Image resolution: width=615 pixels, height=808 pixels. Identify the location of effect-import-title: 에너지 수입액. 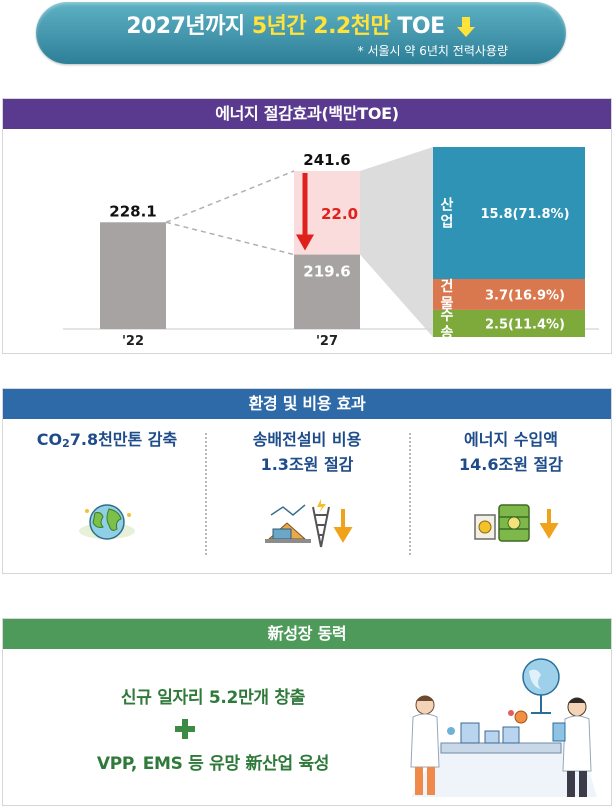
(511, 439).